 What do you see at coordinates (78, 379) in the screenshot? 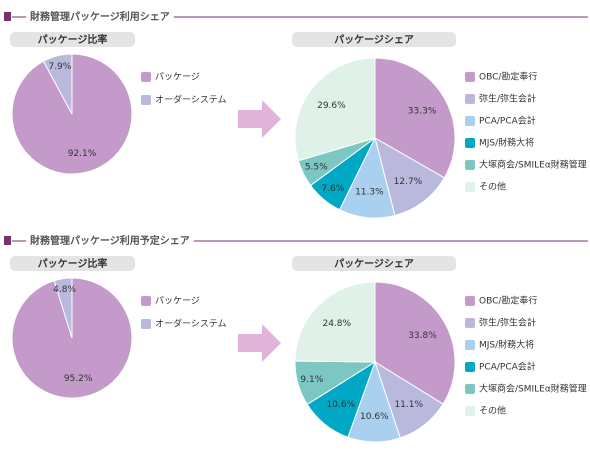
I see `value-label: 95.2%` at bounding box center [78, 379].